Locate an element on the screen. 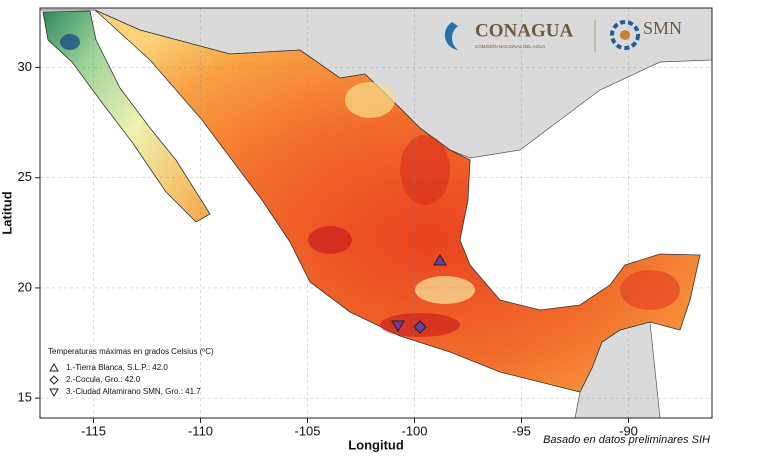 This screenshot has width=773, height=458. x-tick-label: -105 is located at coordinates (308, 430).